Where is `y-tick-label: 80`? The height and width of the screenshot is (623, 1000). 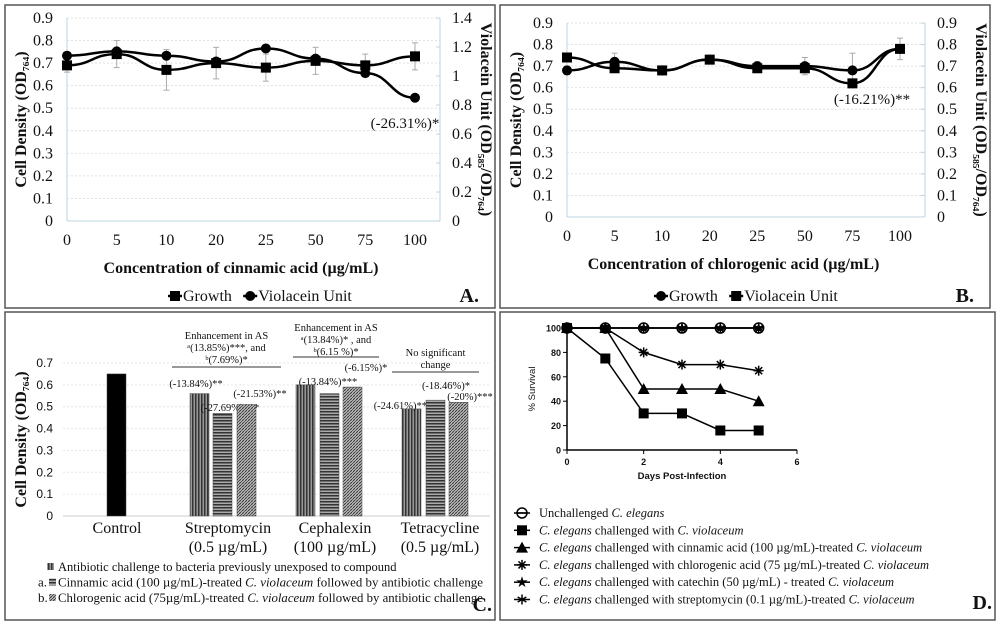 y-tick-label: 80 is located at coordinates (556, 353).